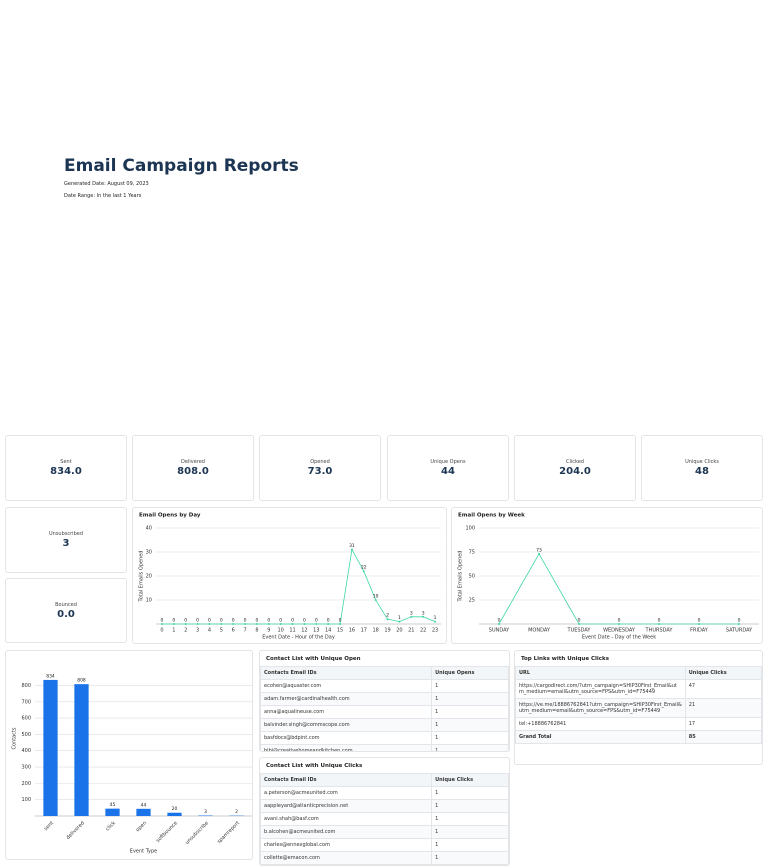 This screenshot has height=866, width=768. What do you see at coordinates (600, 673) in the screenshot?
I see `column-header: URL` at bounding box center [600, 673].